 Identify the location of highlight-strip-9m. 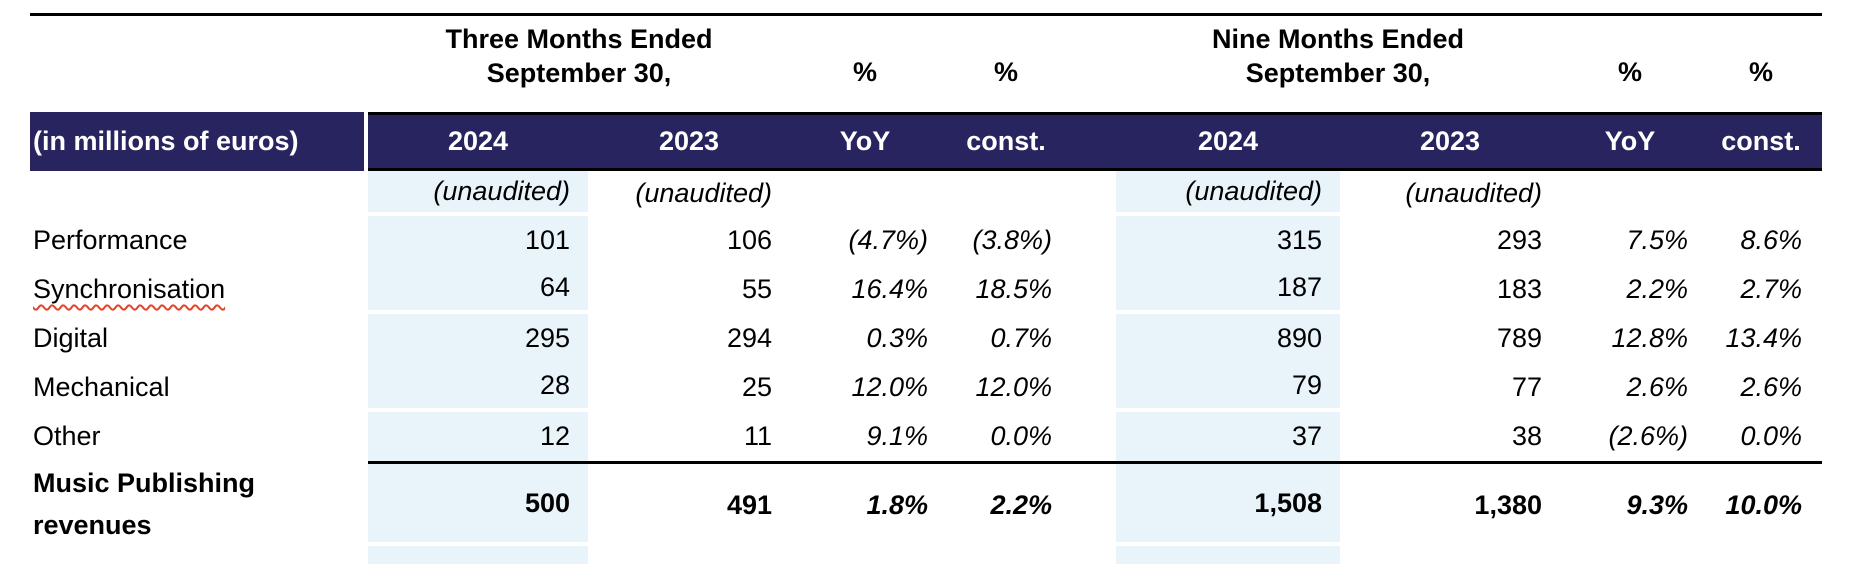
(1228, 555).